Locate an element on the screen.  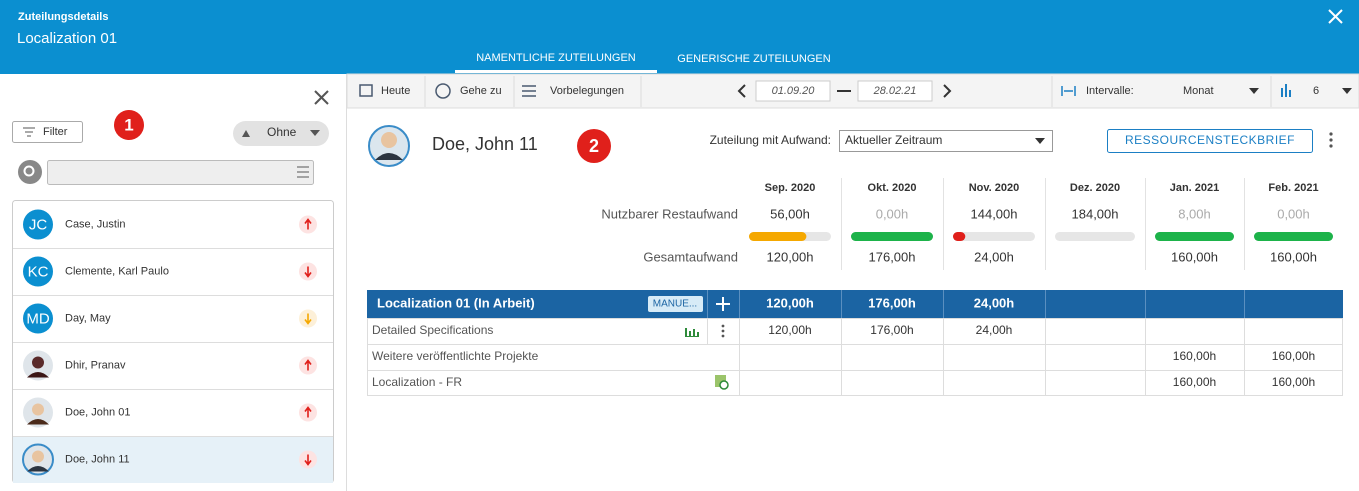
person-name: Dhir, Pranav is located at coordinates (95, 365).